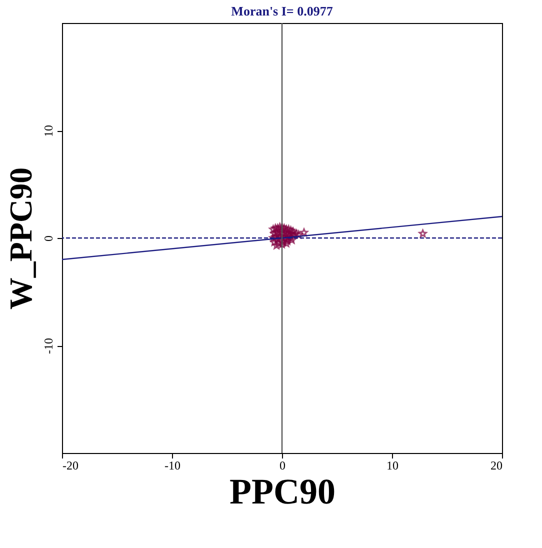  Describe the element at coordinates (49, 239) in the screenshot. I see `y-tick-label: 0` at that location.